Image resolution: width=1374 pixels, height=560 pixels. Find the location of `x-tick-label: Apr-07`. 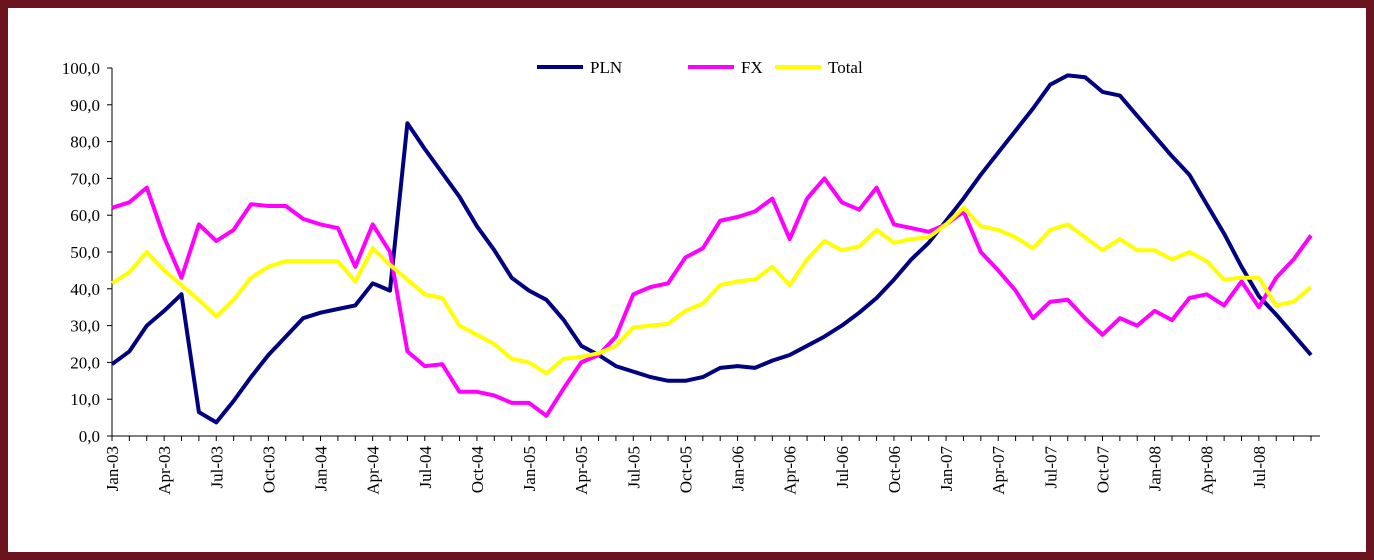

x-tick-label: Apr-07 is located at coordinates (998, 470).